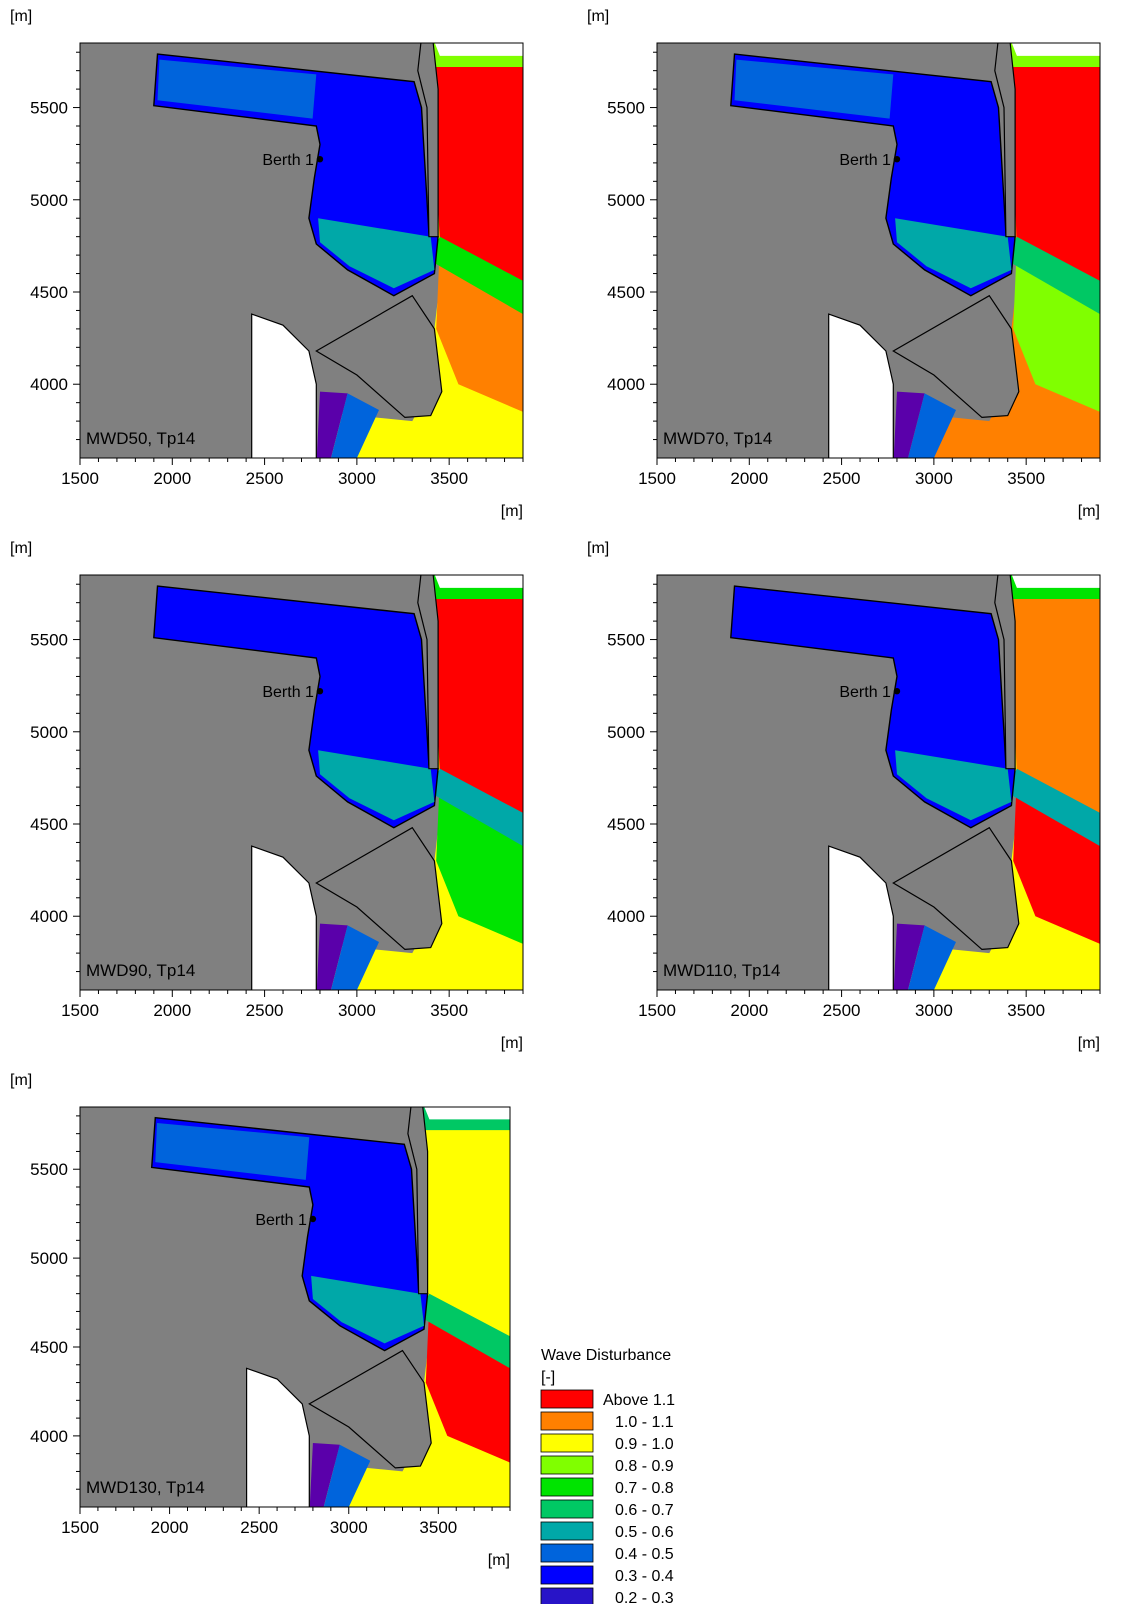 The width and height of the screenshot is (1129, 1604). Describe the element at coordinates (607, 1421) in the screenshot. I see `legend-item: 1.0 - 1.1` at that location.